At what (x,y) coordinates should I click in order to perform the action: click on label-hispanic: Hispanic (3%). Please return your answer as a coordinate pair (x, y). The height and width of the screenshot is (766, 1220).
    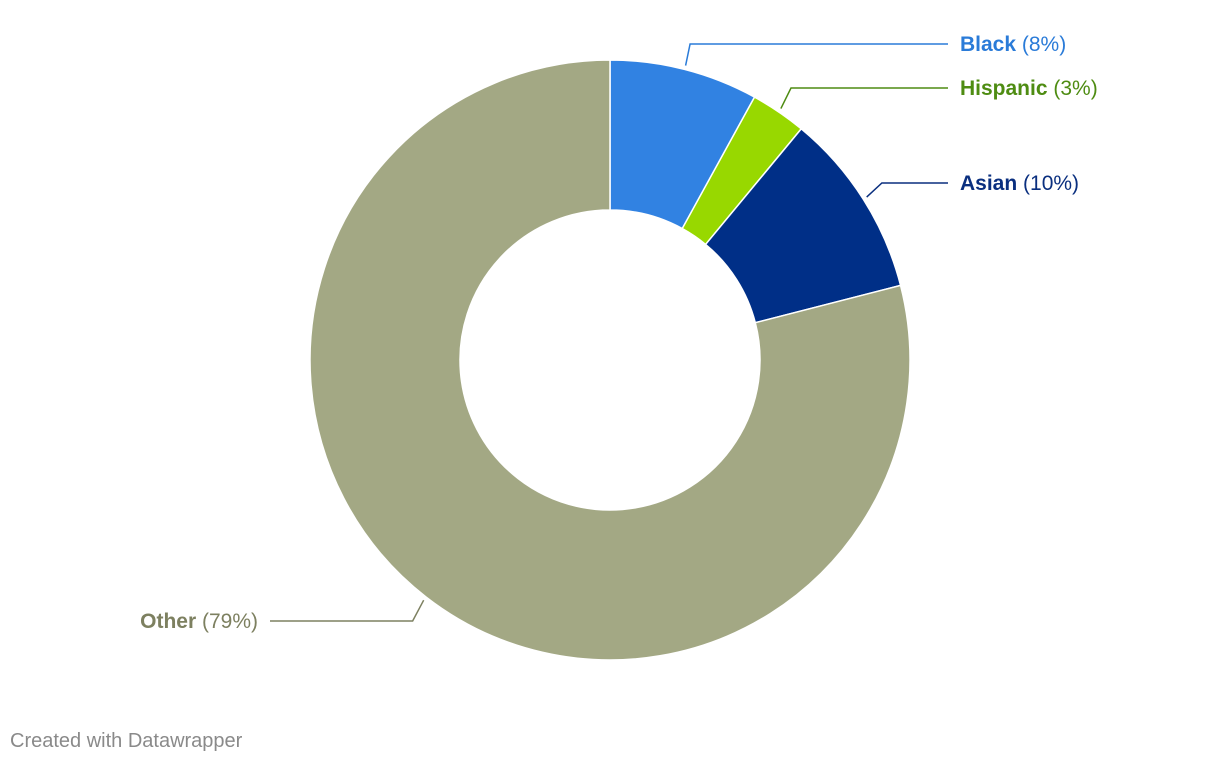
    Looking at the image, I should click on (1029, 88).